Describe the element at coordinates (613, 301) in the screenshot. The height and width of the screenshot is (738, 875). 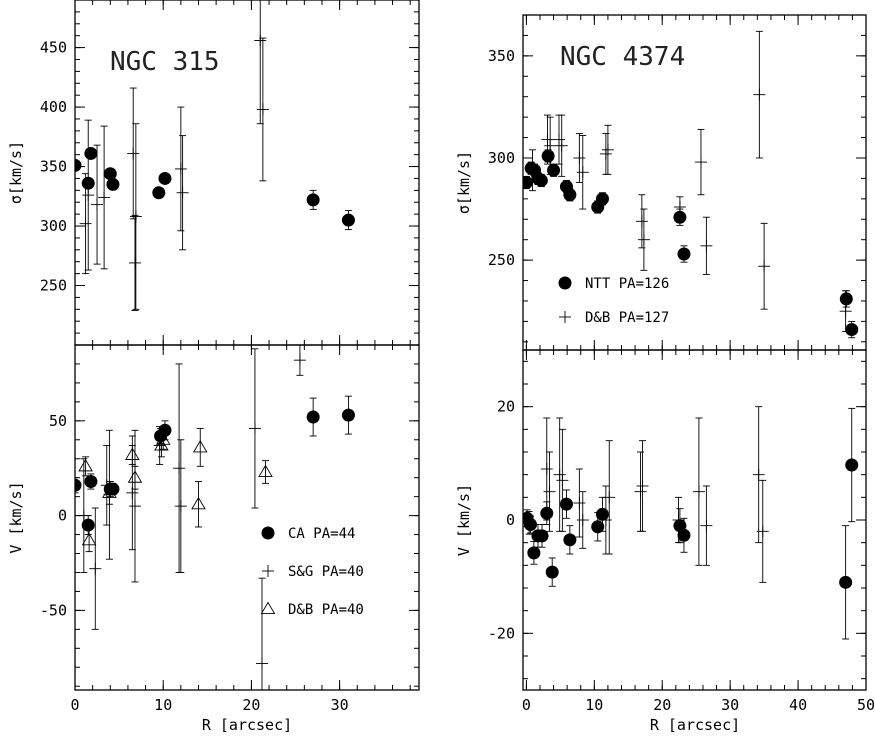
I see `legend: NTT PA=126 D&B PA=127` at that location.